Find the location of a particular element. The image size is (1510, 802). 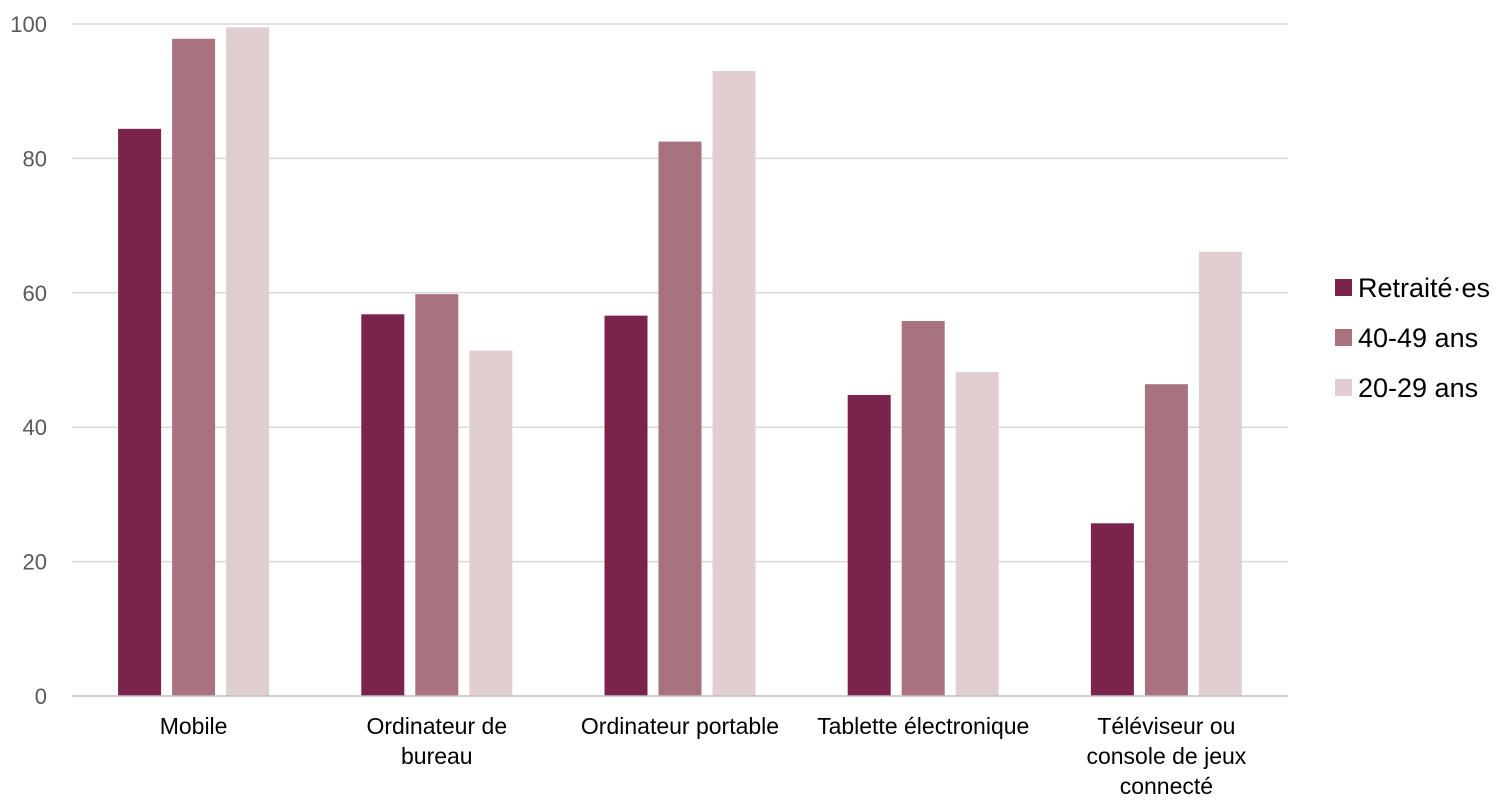

y-tick-label: 80 is located at coordinates (35, 158).